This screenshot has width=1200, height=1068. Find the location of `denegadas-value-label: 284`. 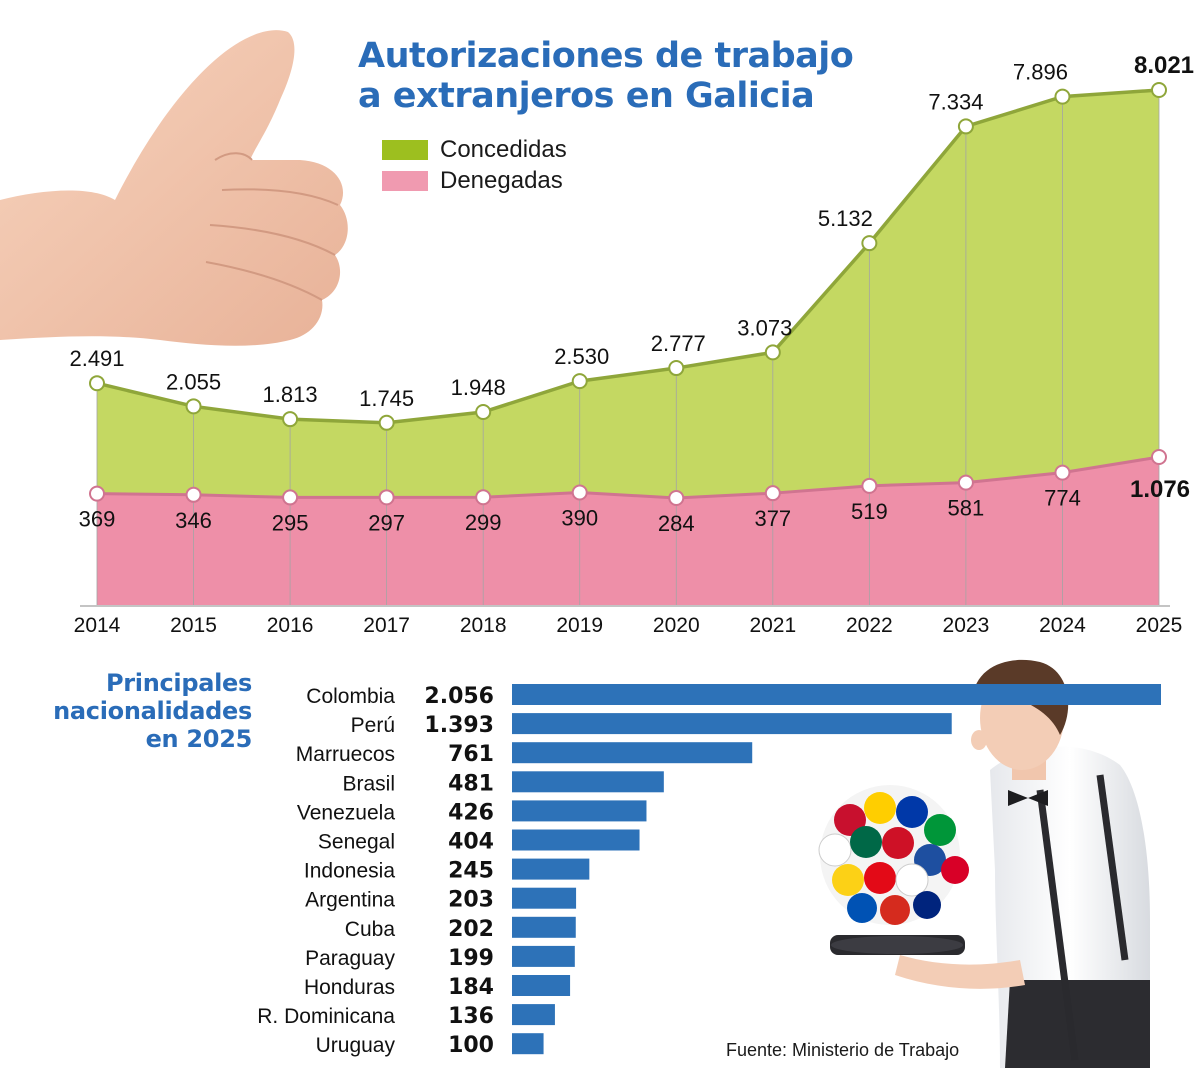

denegadas-value-label: 284 is located at coordinates (676, 523).